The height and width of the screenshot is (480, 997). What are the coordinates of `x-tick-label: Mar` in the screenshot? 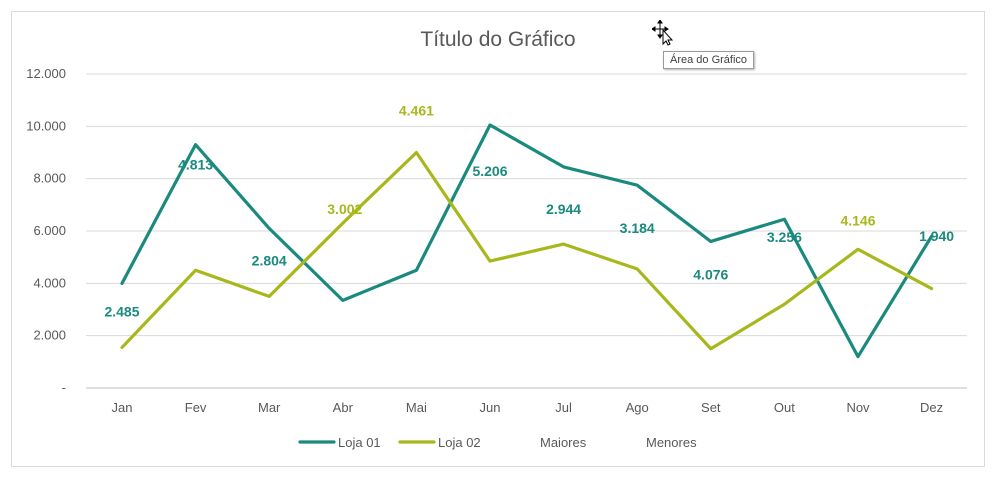 It's located at (269, 407).